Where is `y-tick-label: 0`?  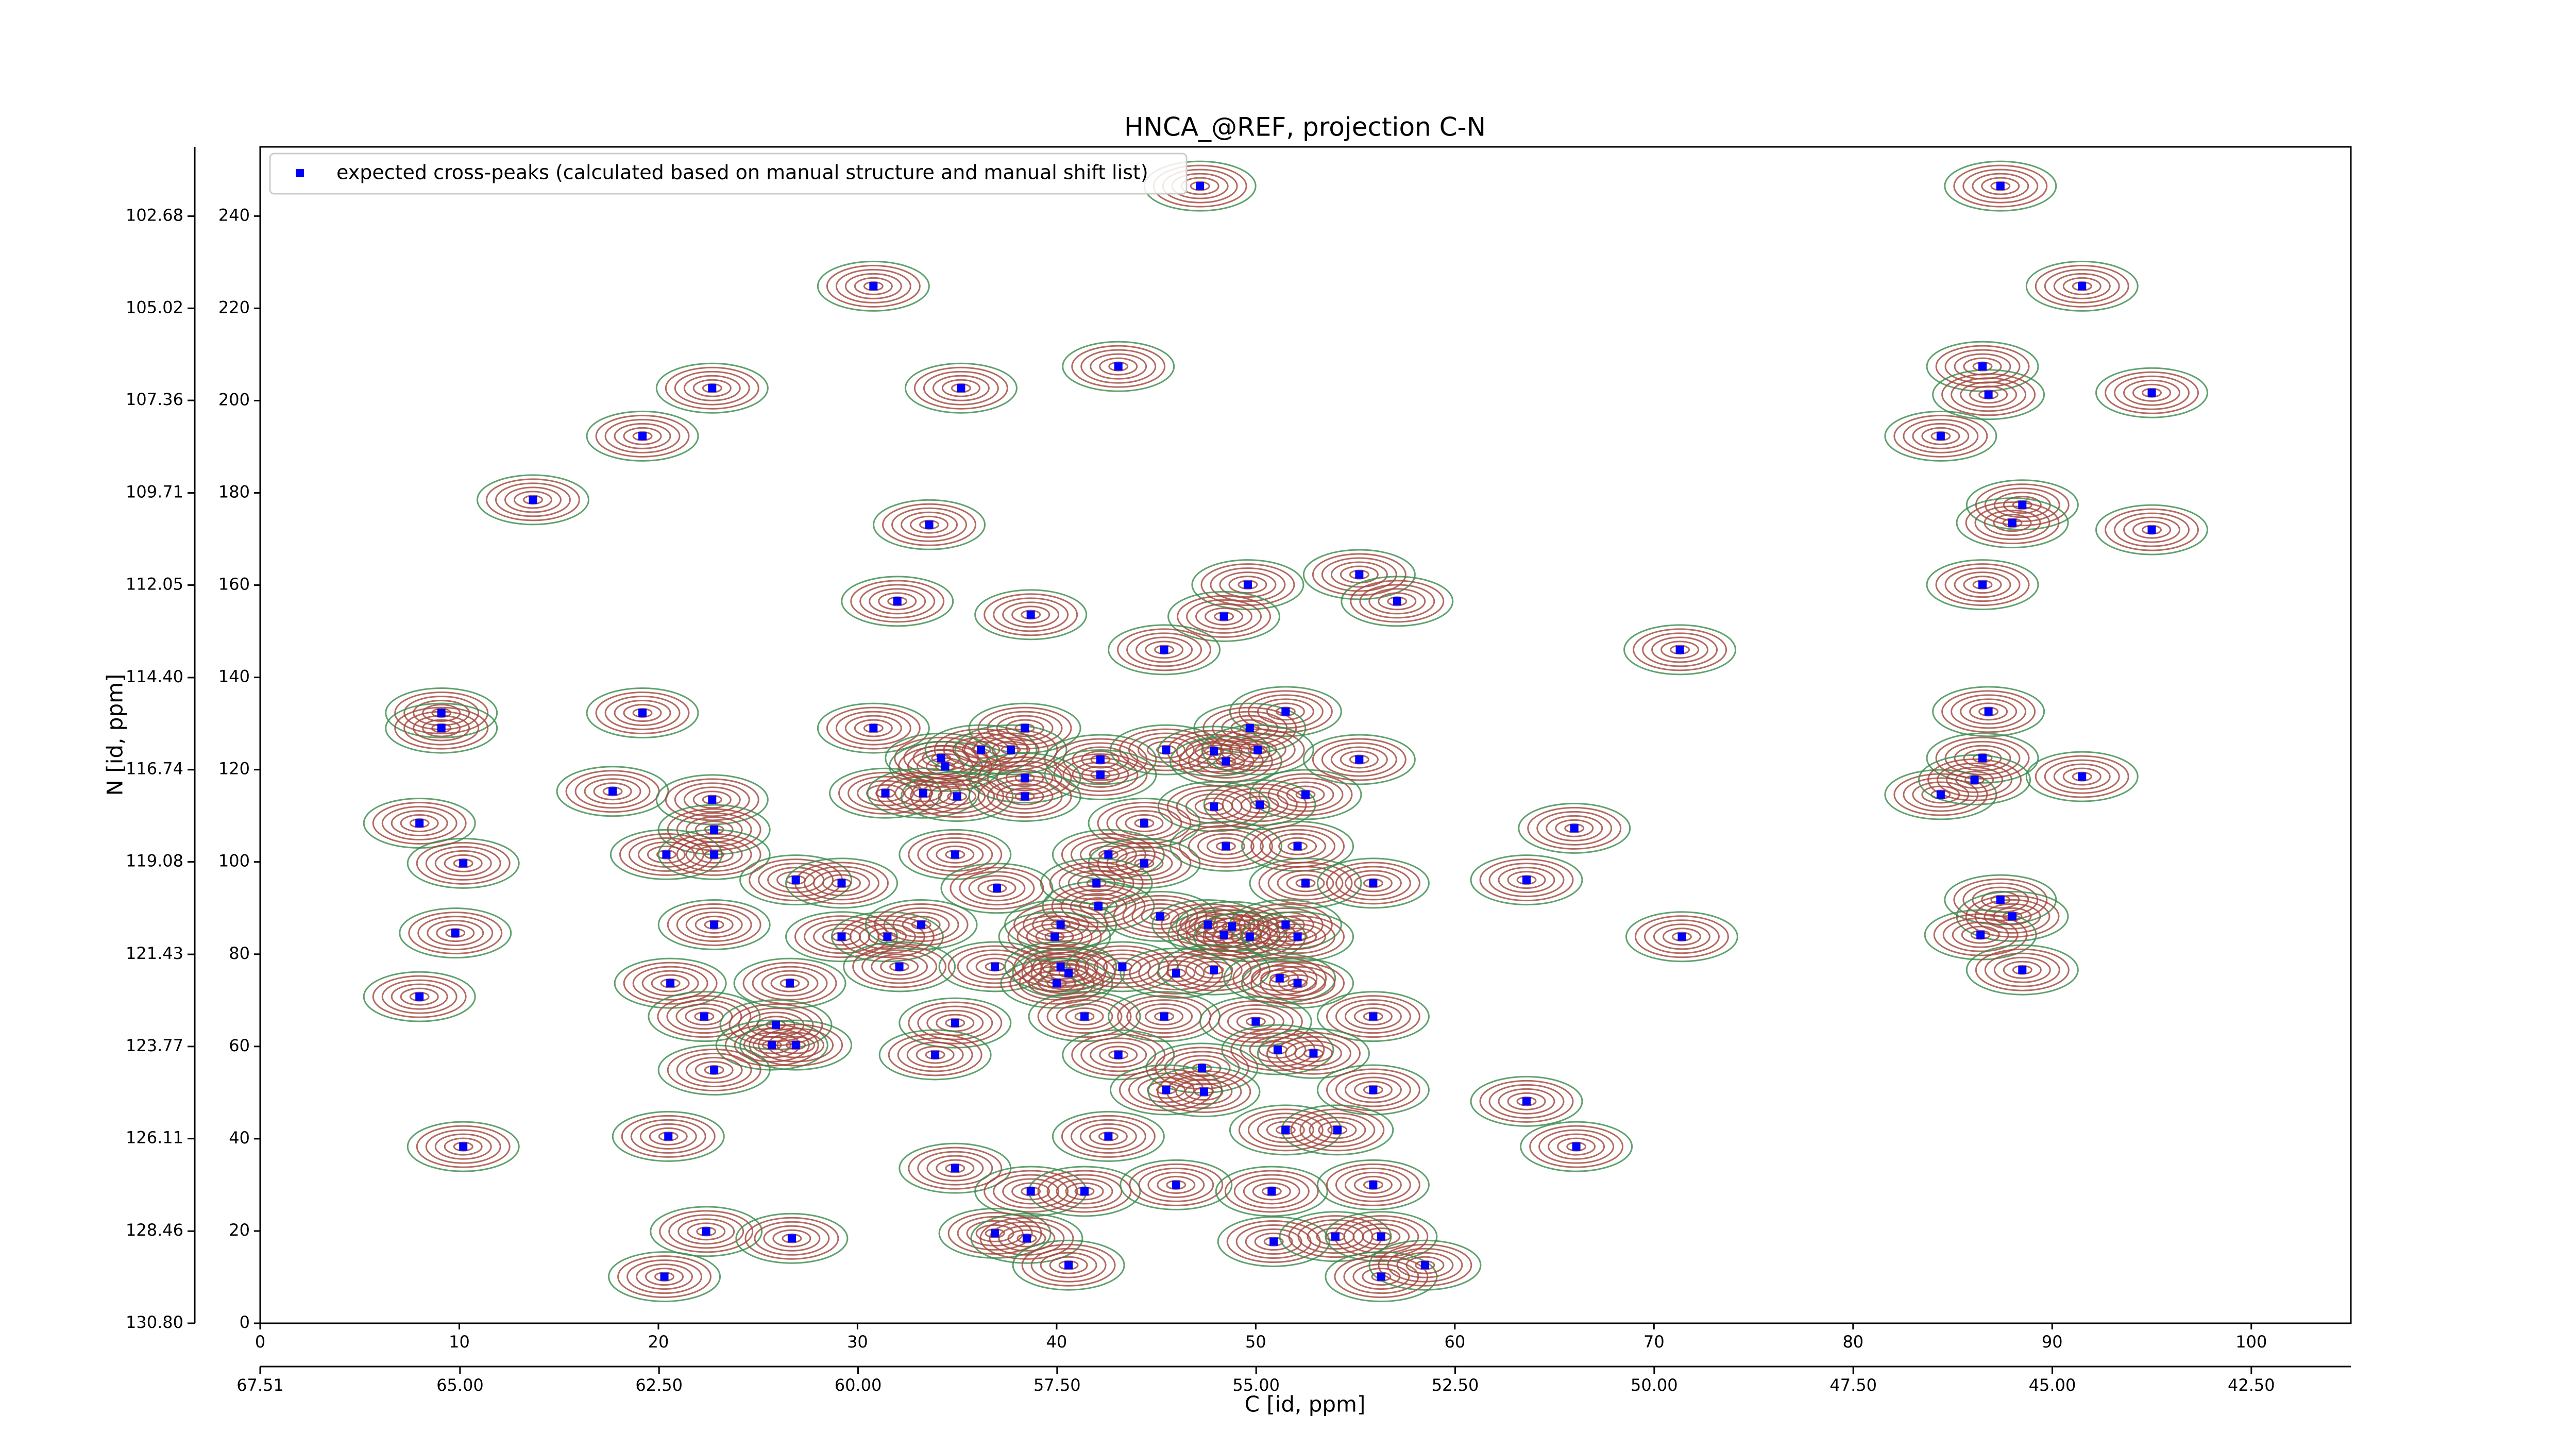
y-tick-label: 0 is located at coordinates (245, 1322).